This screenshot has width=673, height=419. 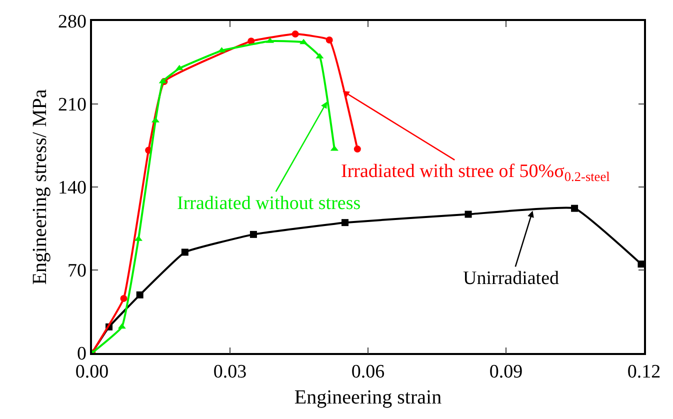 What do you see at coordinates (39, 187) in the screenshot?
I see `y-axis-title: Engineering stress/ MPa` at bounding box center [39, 187].